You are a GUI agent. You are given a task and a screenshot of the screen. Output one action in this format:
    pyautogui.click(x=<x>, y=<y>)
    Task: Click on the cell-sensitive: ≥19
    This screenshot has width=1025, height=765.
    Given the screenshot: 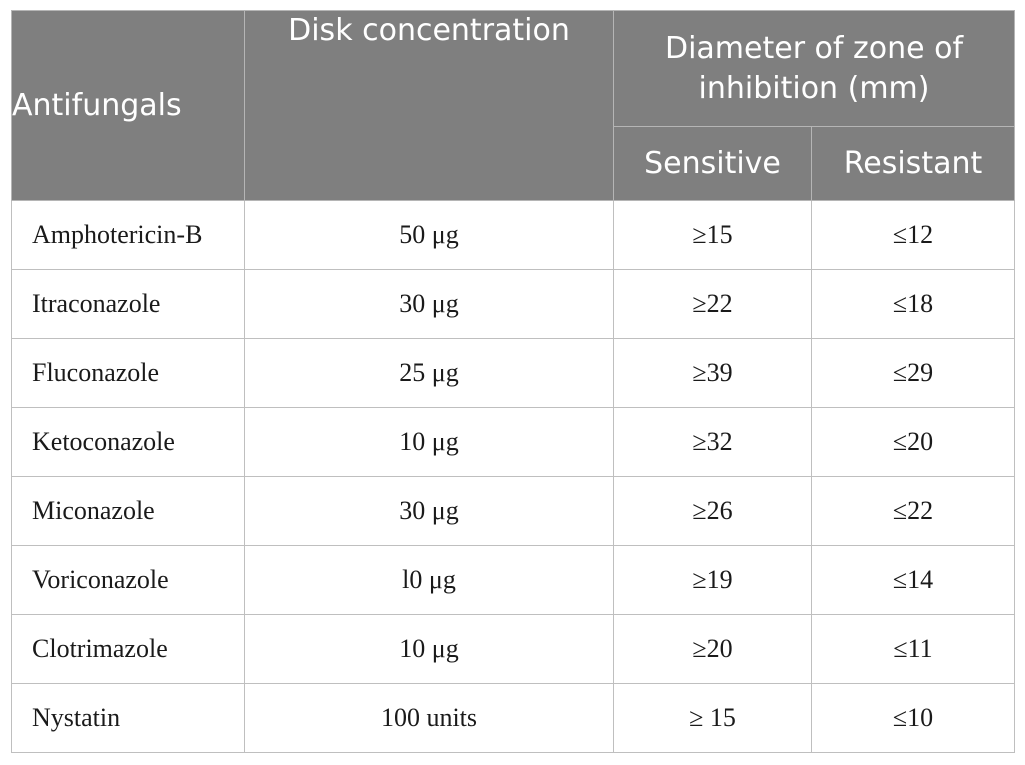 What is the action you would take?
    pyautogui.click(x=712, y=580)
    